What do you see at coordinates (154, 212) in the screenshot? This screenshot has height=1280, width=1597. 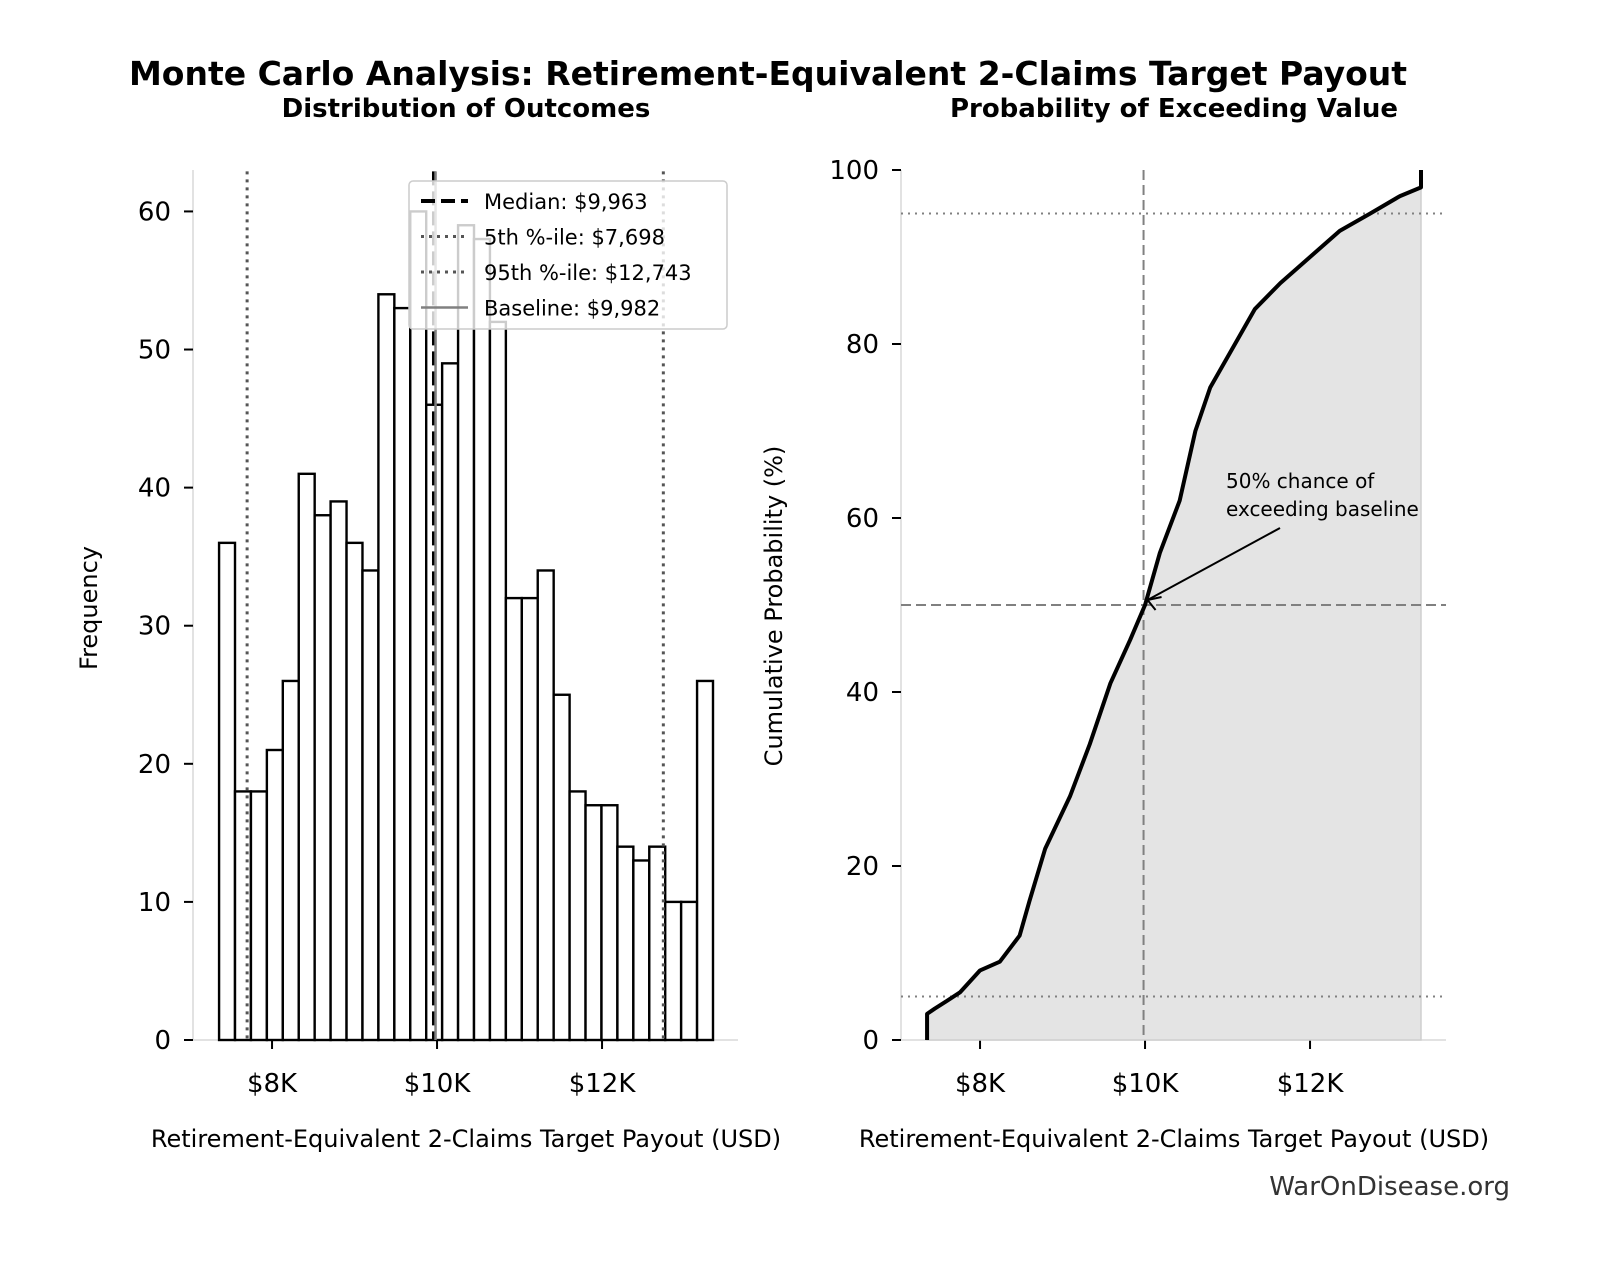 I see `hist-ytick-label: 60` at bounding box center [154, 212].